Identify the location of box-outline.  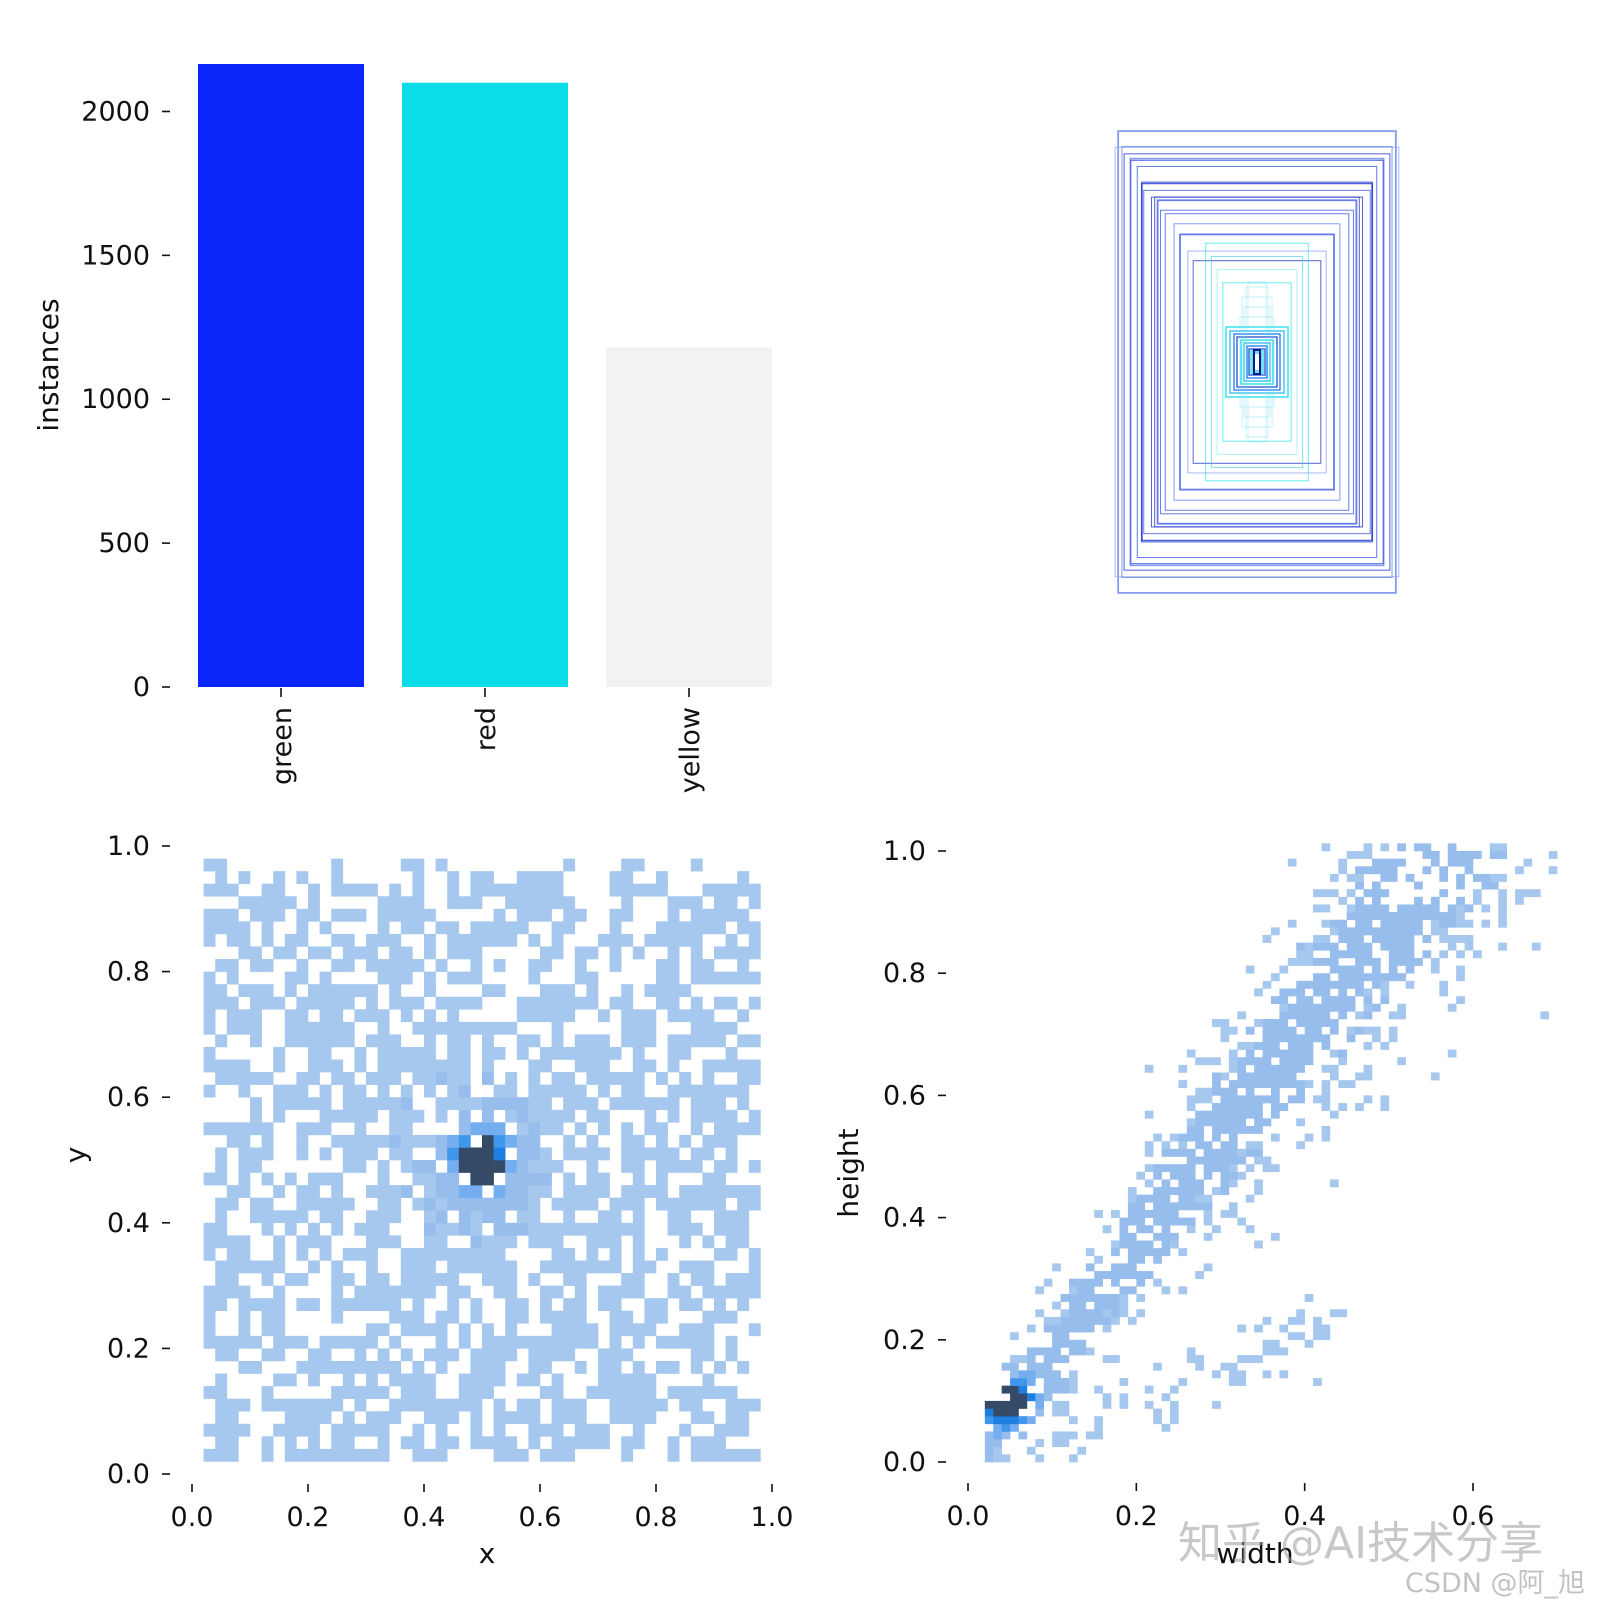
(1257, 362).